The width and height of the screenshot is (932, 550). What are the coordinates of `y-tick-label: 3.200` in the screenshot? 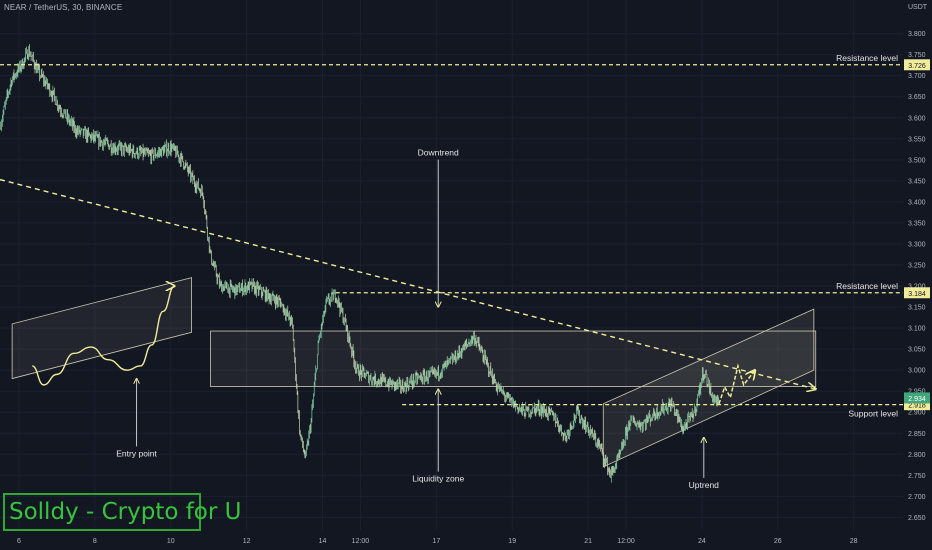 It's located at (917, 287).